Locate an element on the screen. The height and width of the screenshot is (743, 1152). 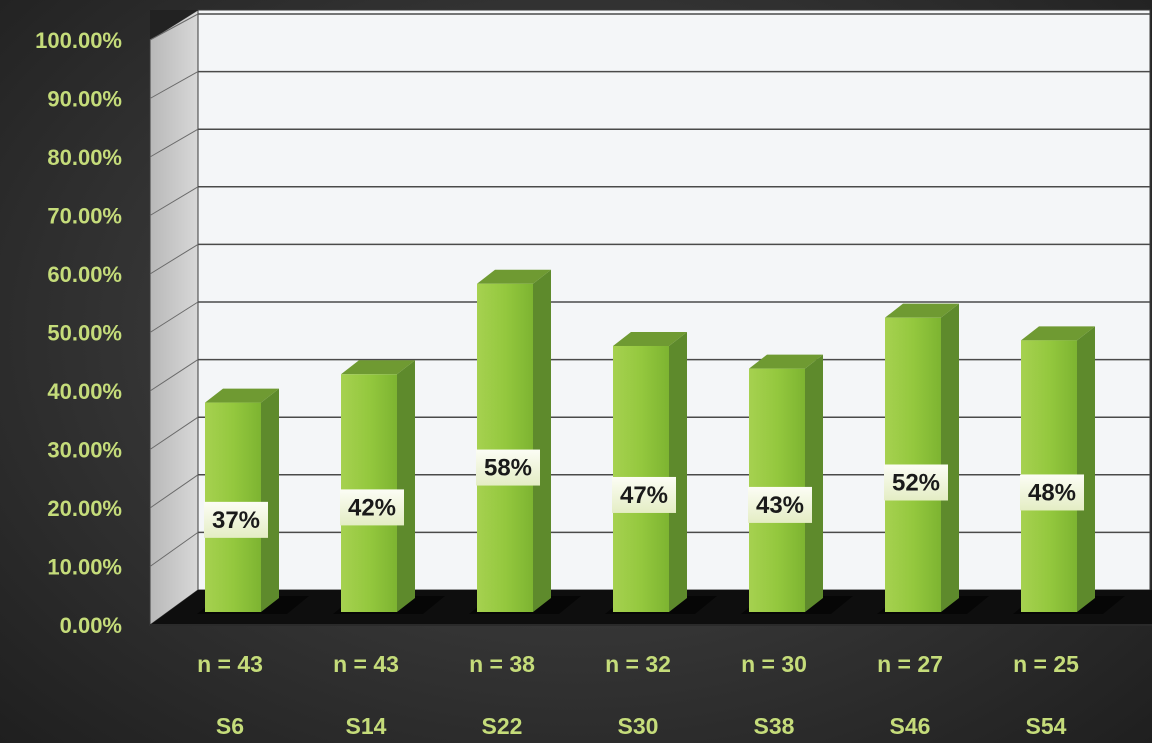
count-label: n = 25 is located at coordinates (1046, 664).